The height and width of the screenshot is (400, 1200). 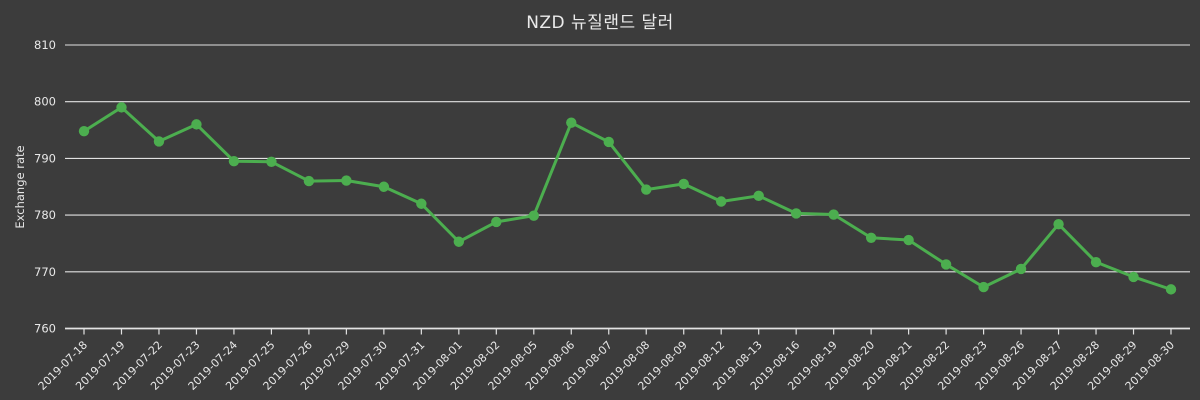 What do you see at coordinates (45, 158) in the screenshot?
I see `y-tick-label: 790` at bounding box center [45, 158].